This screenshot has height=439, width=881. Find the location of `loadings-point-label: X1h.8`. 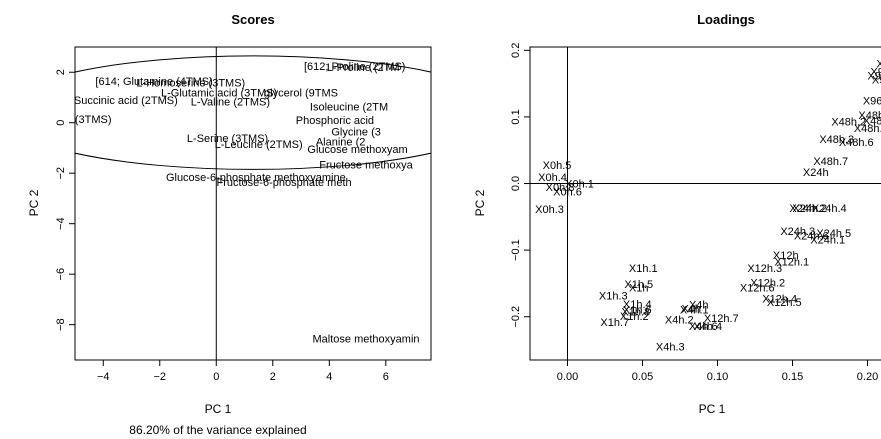

loadings-point-label: X1h.8 is located at coordinates (635, 312).